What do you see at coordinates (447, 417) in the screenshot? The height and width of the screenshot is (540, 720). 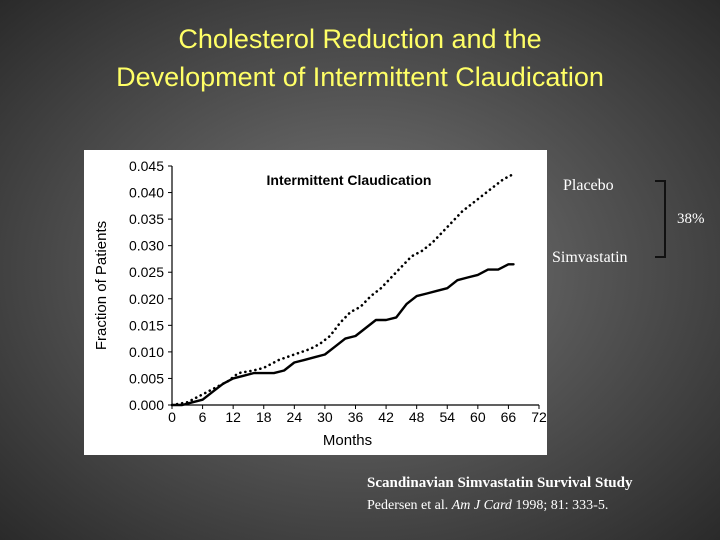 I see `x-tick-label: 54` at bounding box center [447, 417].